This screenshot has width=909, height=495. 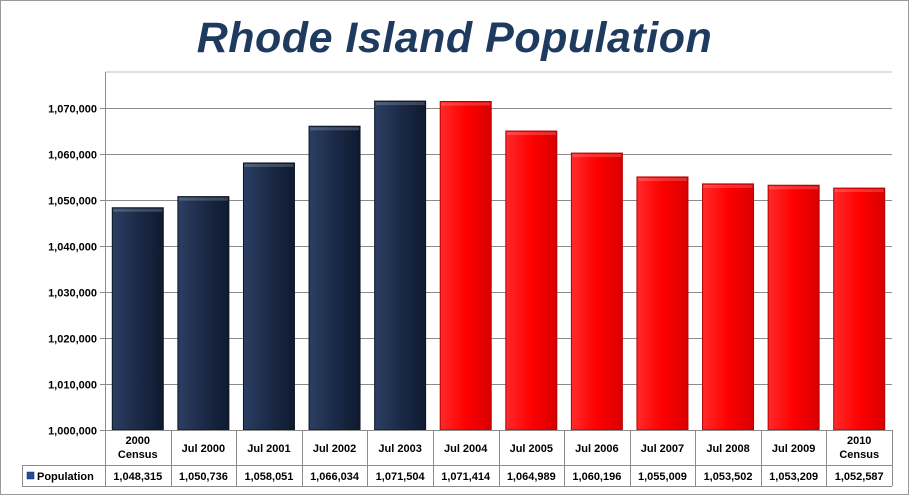 What do you see at coordinates (72, 248) in the screenshot?
I see `y-tick-label: 1,040,000` at bounding box center [72, 248].